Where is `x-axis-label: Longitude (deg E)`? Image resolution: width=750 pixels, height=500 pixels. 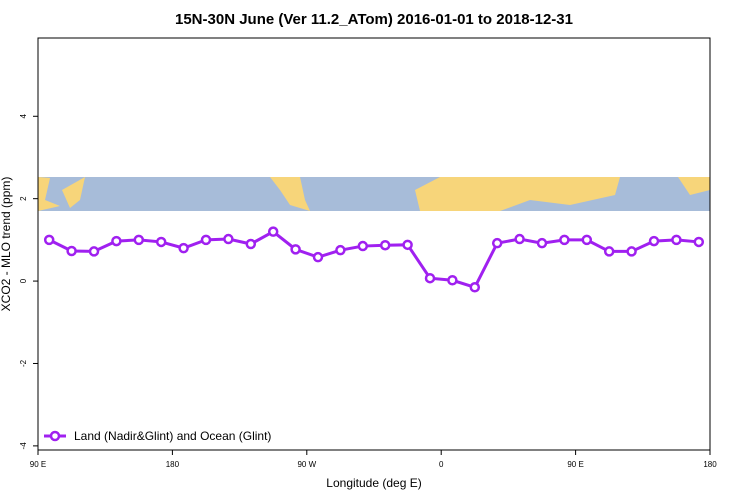 x-axis-label: Longitude (deg E) is located at coordinates (373, 483).